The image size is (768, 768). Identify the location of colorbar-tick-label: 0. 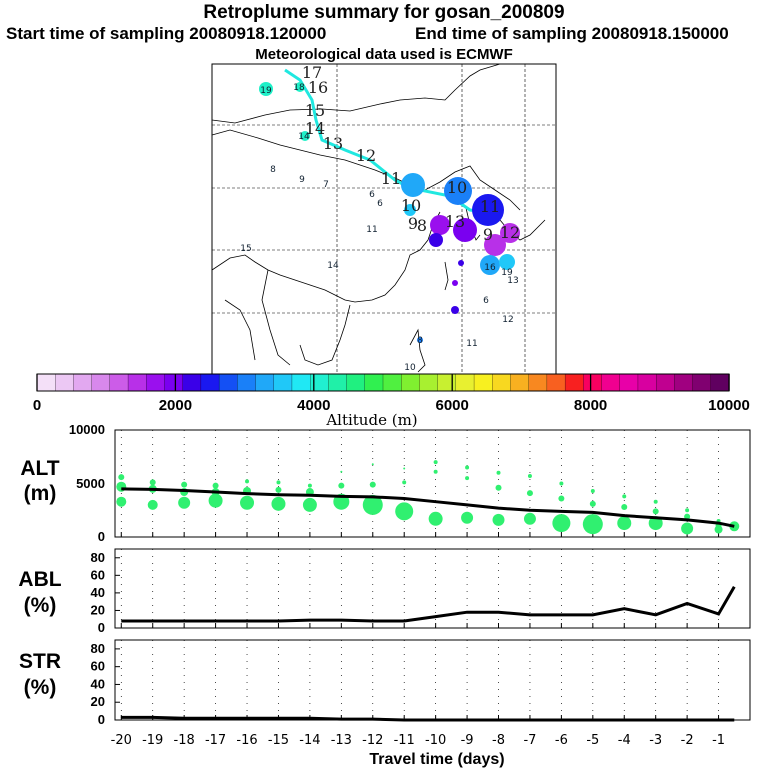
(37, 405).